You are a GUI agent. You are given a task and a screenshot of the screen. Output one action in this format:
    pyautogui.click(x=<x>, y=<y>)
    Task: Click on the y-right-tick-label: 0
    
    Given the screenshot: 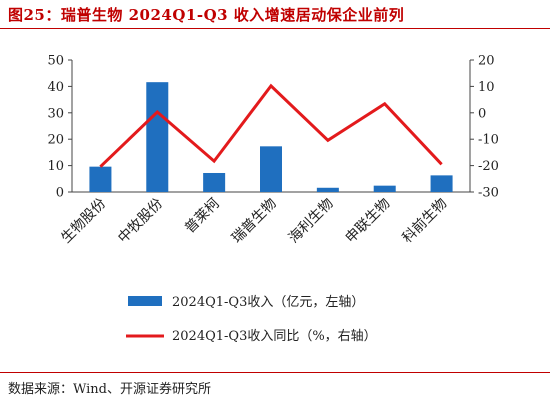 What is the action you would take?
    pyautogui.click(x=482, y=113)
    